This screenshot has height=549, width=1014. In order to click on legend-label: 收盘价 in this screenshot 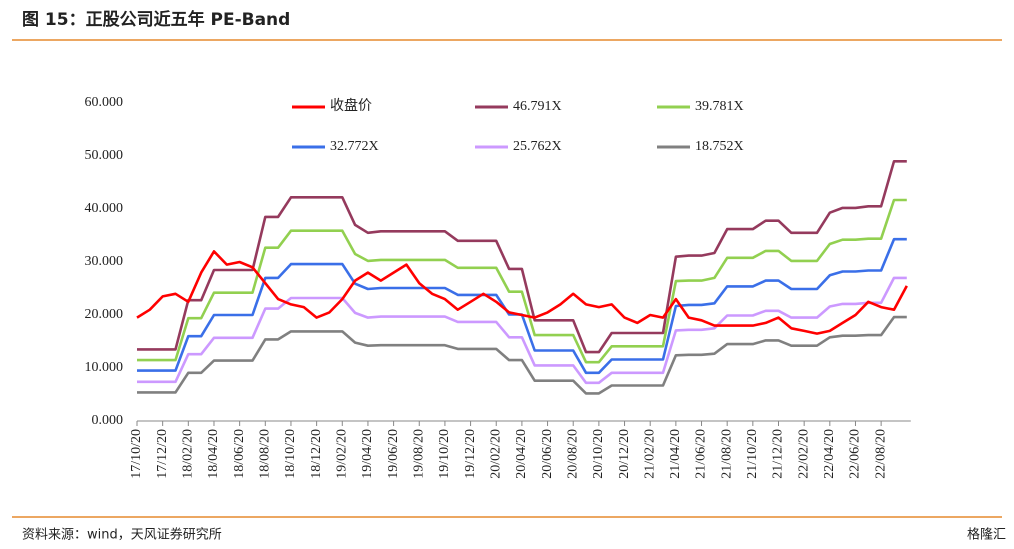, I will do `click(351, 105)`.